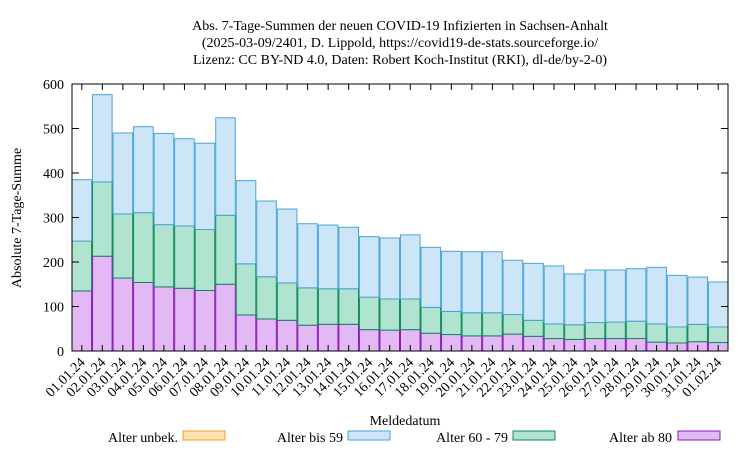 The width and height of the screenshot is (750, 455). I want to click on legend-label-alter-bis-59: Alter bis 59, so click(310, 438).